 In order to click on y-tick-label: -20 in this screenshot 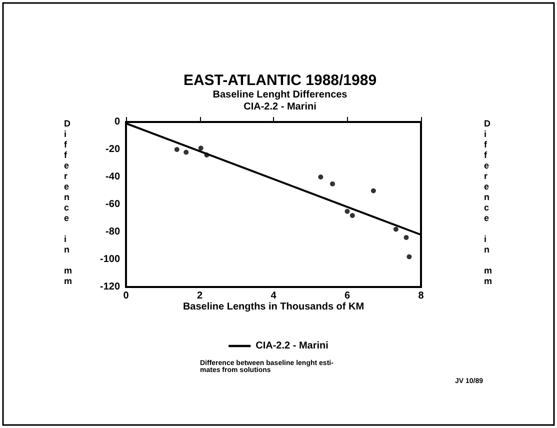, I will do `click(113, 149)`.